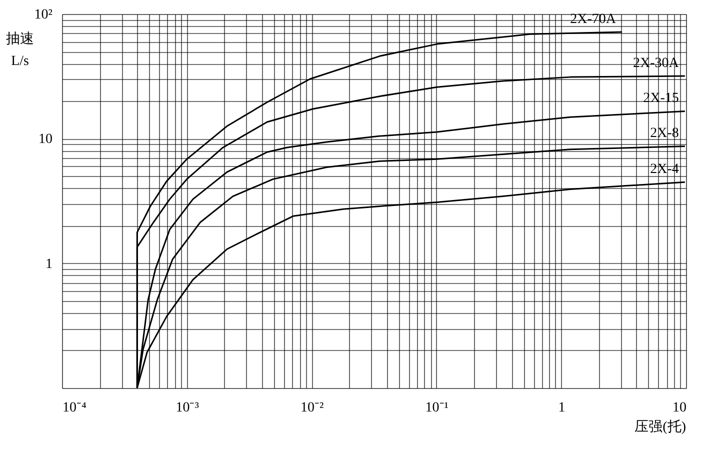 The width and height of the screenshot is (705, 451). What do you see at coordinates (312, 408) in the screenshot?
I see `x-tick-label: 10⁻²` at bounding box center [312, 408].